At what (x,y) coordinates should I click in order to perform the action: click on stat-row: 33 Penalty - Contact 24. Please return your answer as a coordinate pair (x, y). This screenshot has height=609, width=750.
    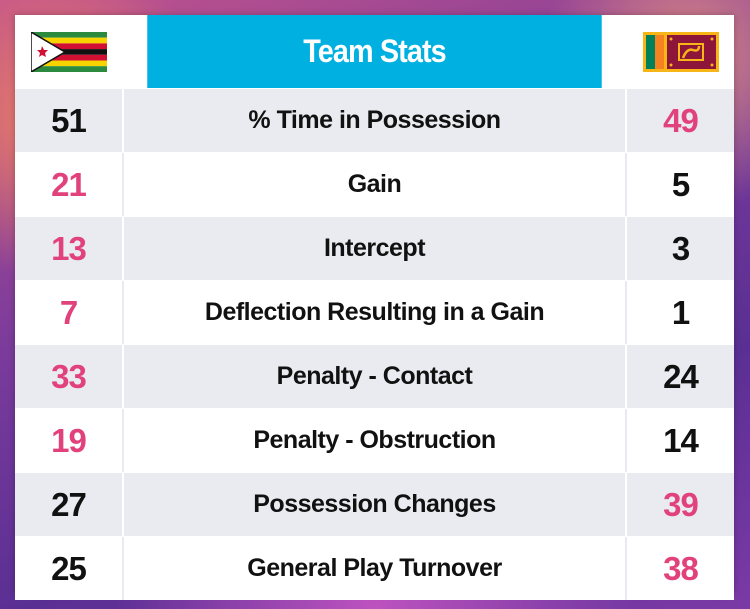
    Looking at the image, I should click on (374, 376).